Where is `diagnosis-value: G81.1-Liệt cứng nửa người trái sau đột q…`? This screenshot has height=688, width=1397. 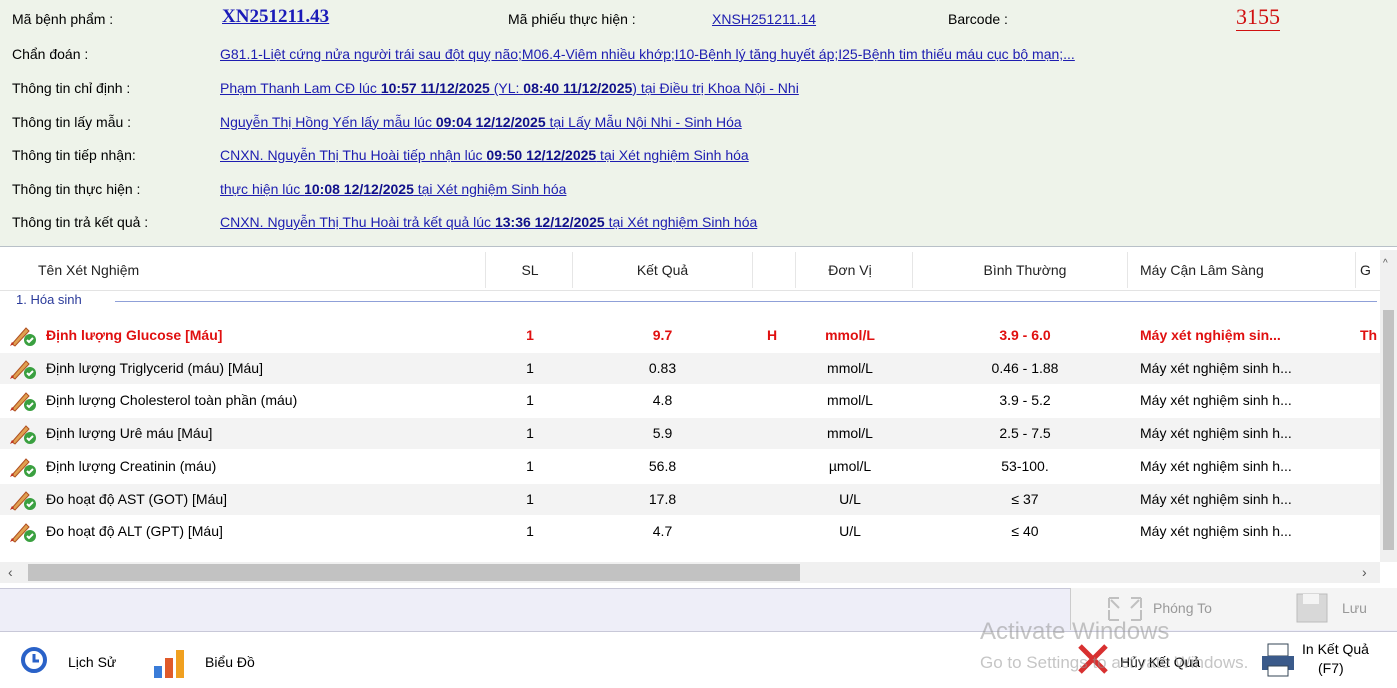 diagnosis-value: G81.1-Liệt cứng nửa người trái sau đột q… is located at coordinates (647, 54).